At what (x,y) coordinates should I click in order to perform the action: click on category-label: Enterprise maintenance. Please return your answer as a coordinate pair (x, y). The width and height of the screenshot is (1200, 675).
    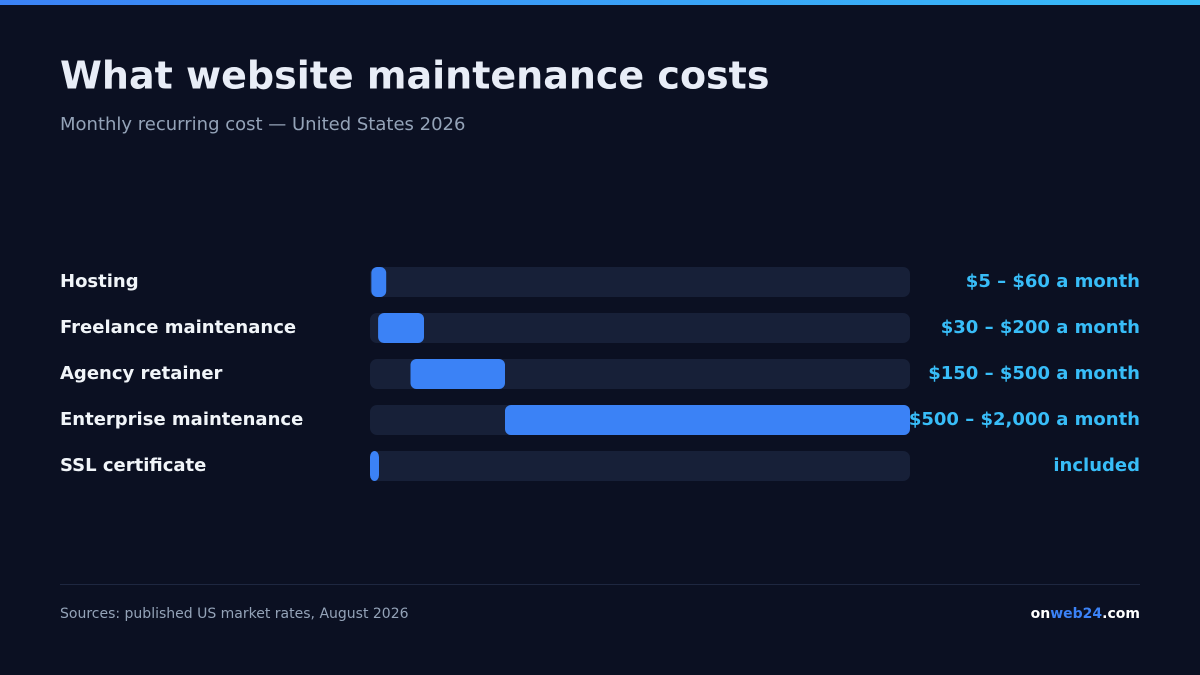
    Looking at the image, I should click on (181, 419).